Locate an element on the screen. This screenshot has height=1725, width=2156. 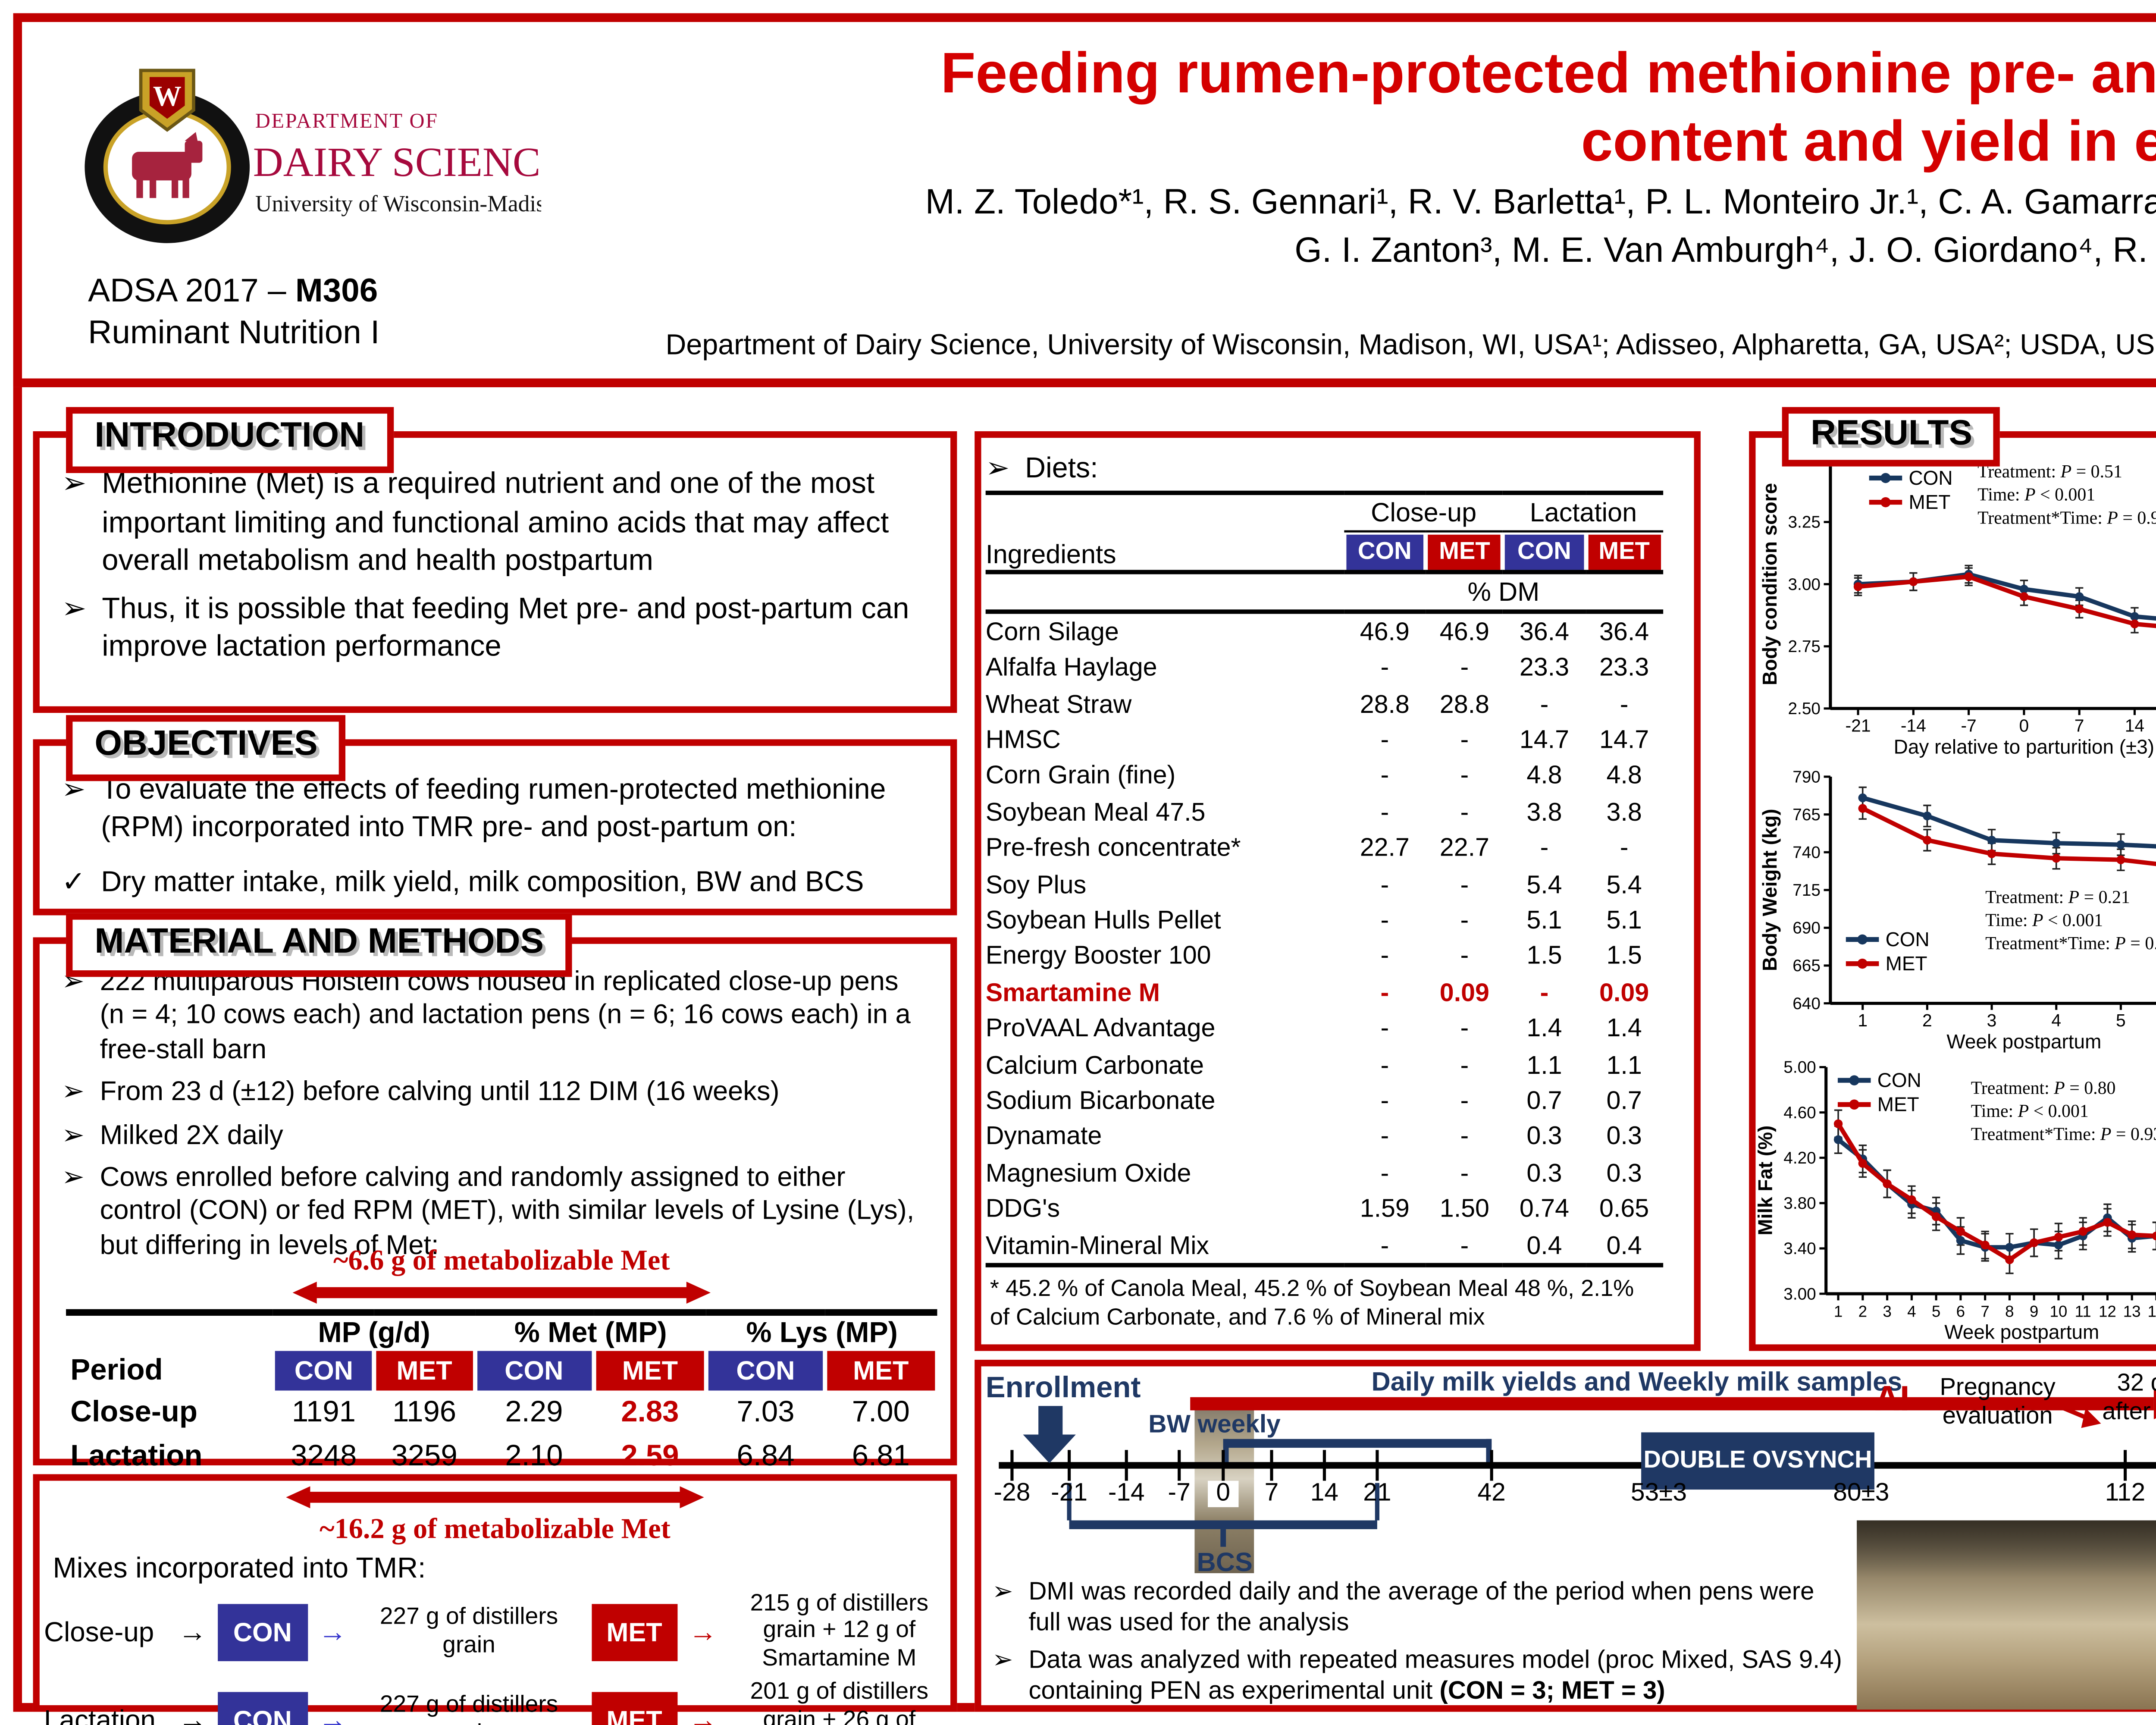
svg-text: 2 is located at coordinates (1927, 1020).